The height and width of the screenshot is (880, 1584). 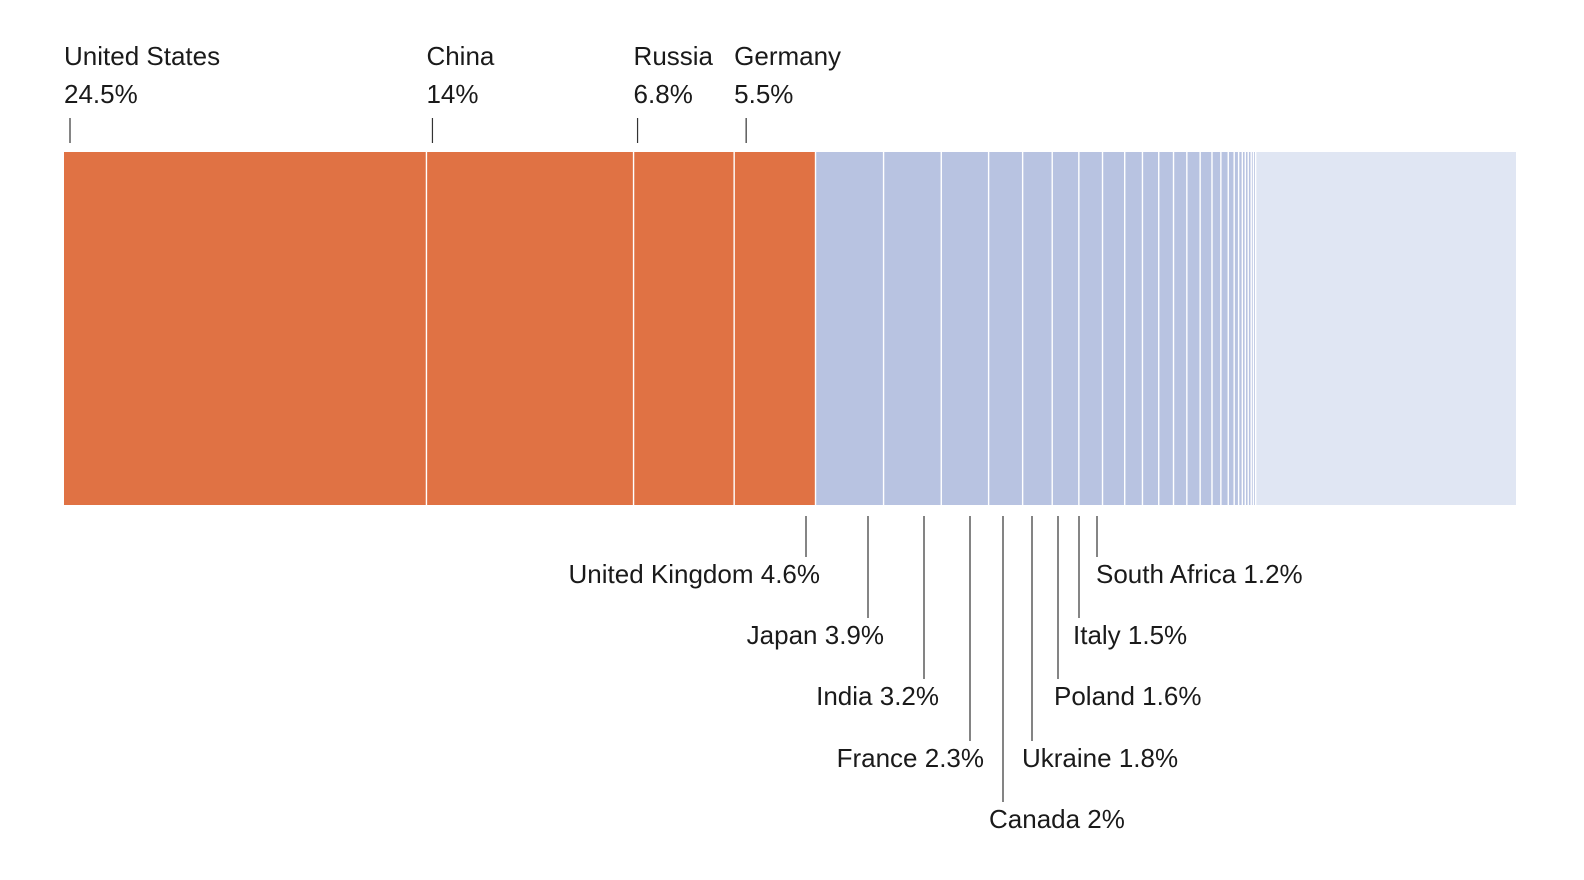 What do you see at coordinates (674, 56) in the screenshot?
I see `label-russia-name: Russia` at bounding box center [674, 56].